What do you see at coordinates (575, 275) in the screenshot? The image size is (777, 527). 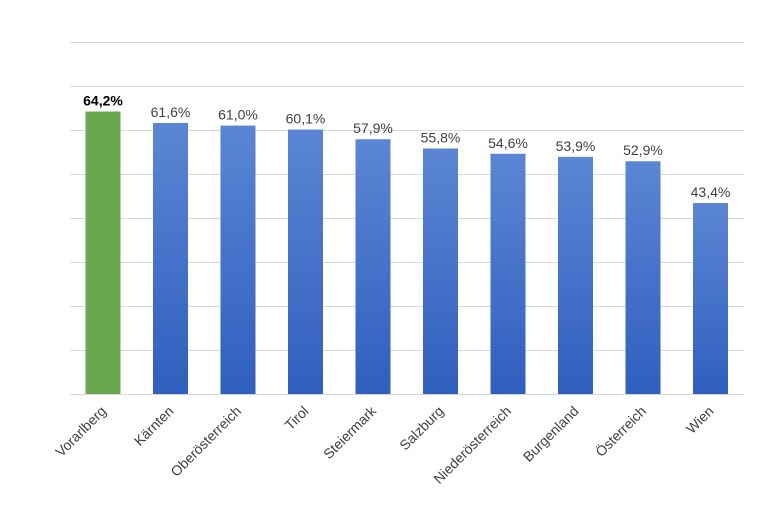 I see `bar-burgenland` at bounding box center [575, 275].